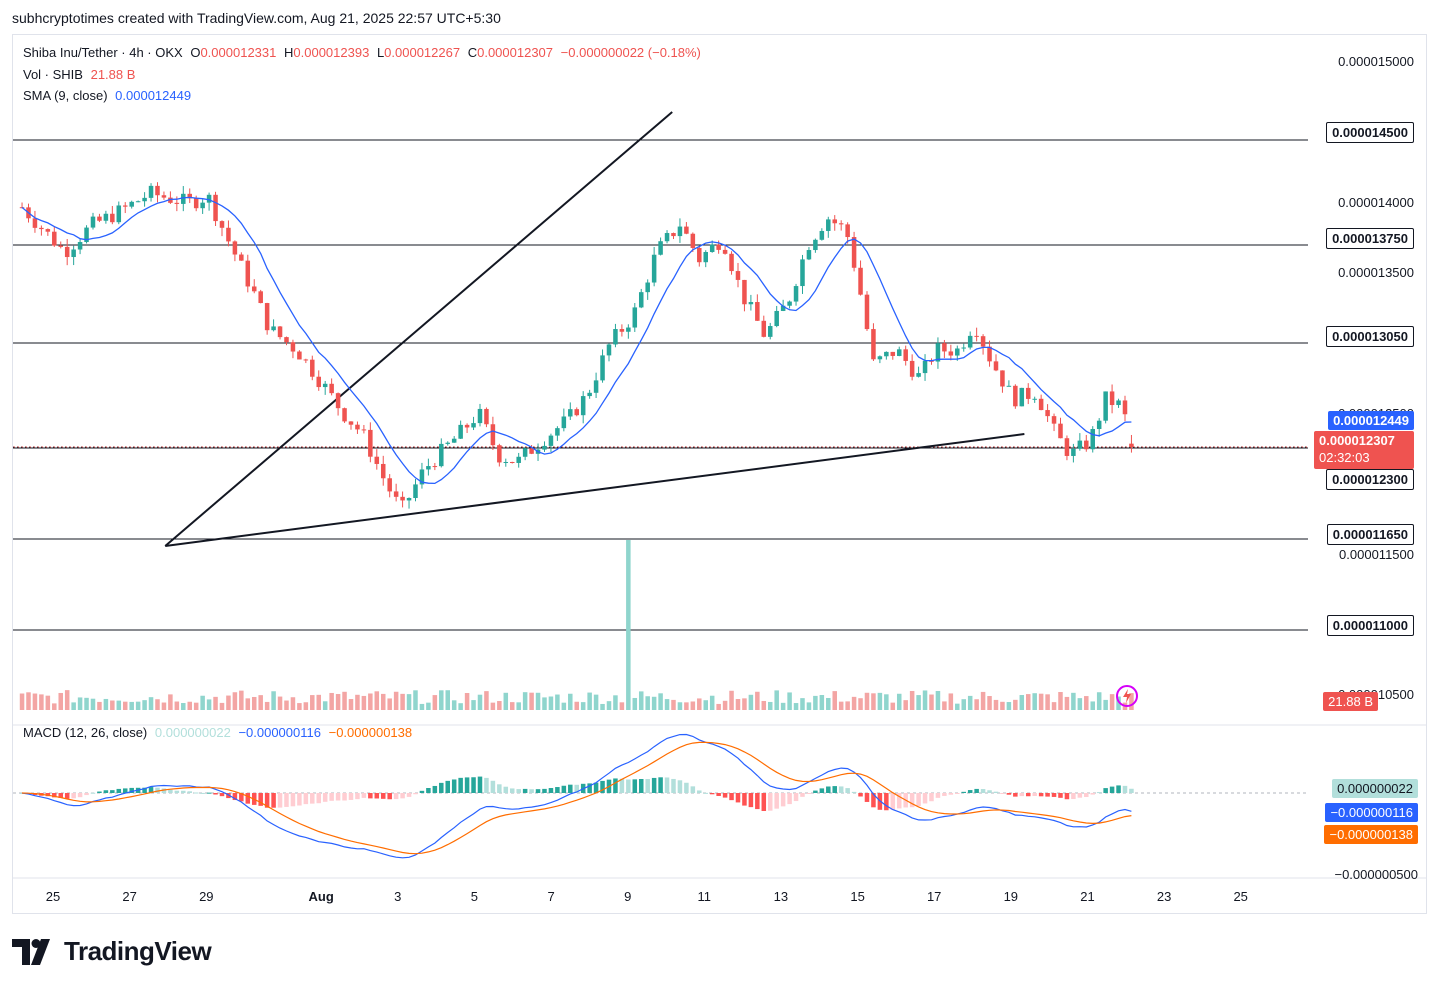 The width and height of the screenshot is (1439, 988). I want to click on sma-price-tag: 0.000012449, so click(1371, 420).